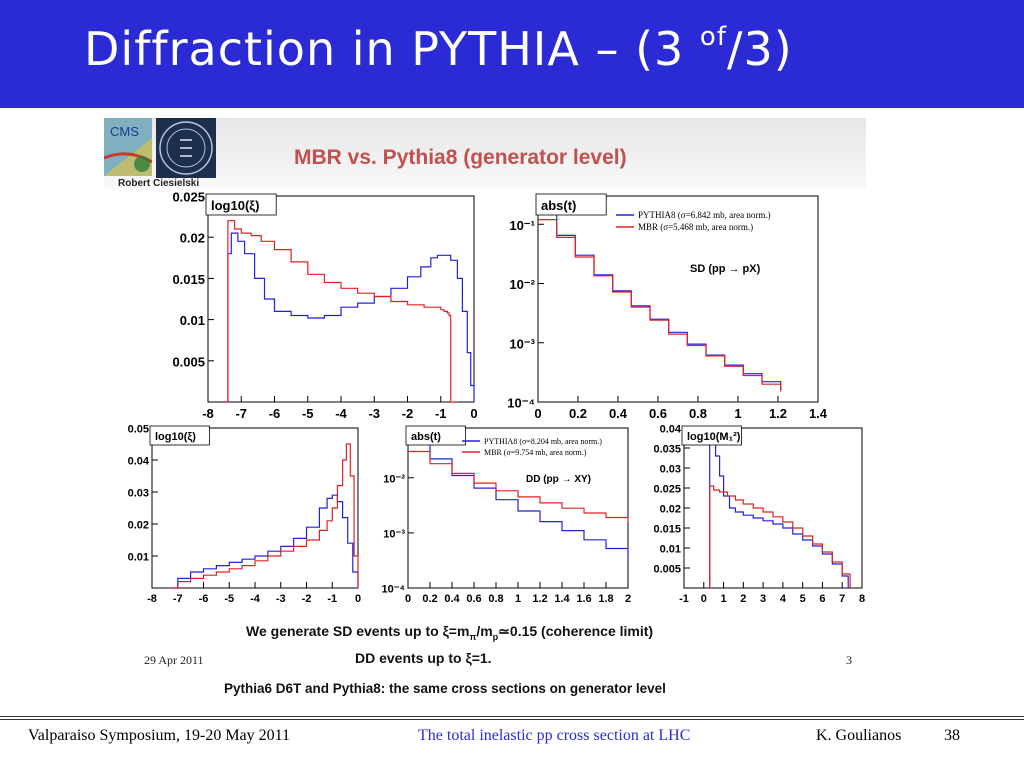 The image size is (1024, 768). I want to click on series-line-pythia8, so click(349, 317).